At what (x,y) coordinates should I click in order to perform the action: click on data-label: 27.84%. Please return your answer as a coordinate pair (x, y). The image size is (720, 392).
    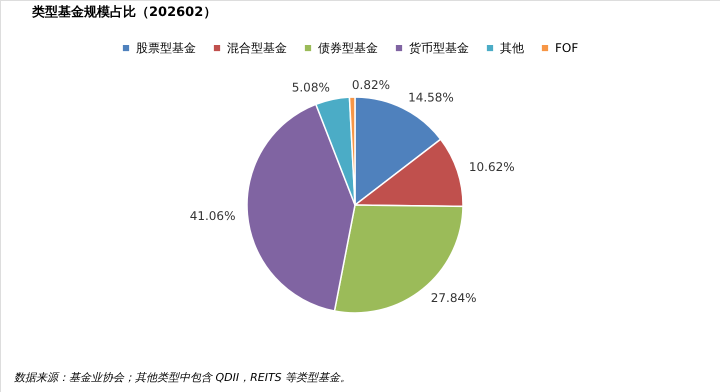
    Looking at the image, I should click on (453, 298).